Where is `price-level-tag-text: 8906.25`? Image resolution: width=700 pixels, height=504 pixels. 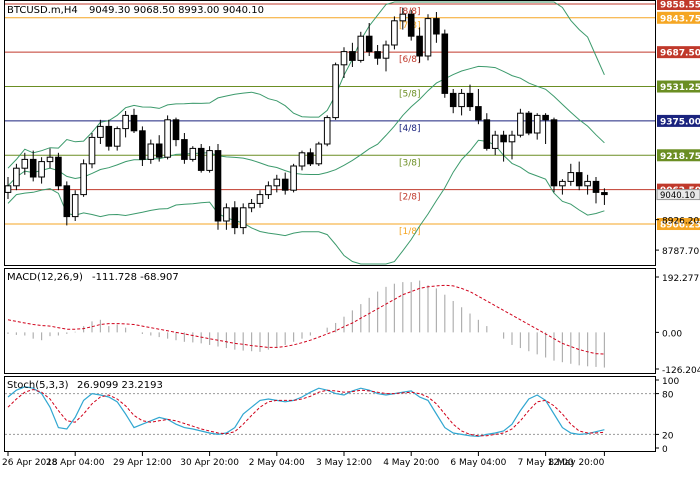
price-level-tag-text: 8906.25 is located at coordinates (680, 226).